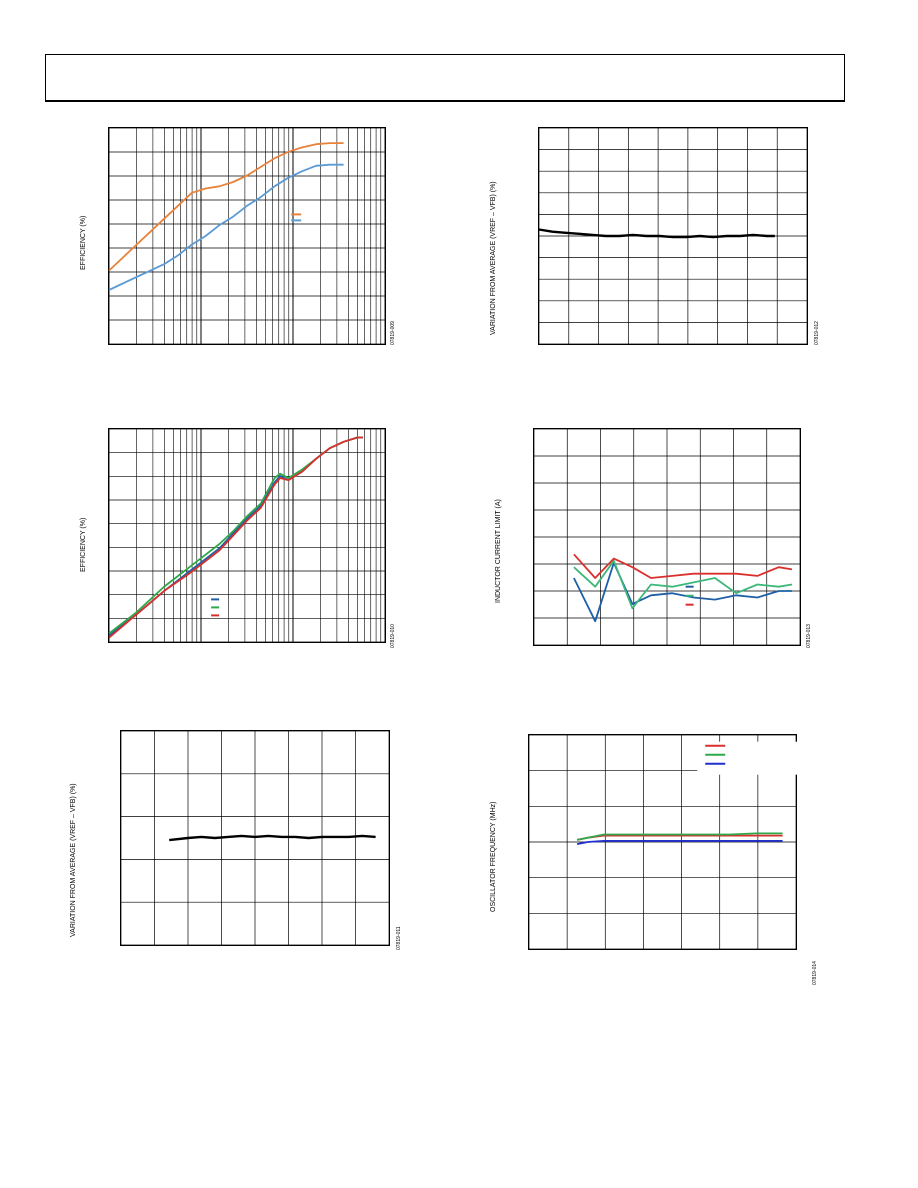  Describe the element at coordinates (815, 973) in the screenshot. I see `figure-id-6: 07819-014` at that location.